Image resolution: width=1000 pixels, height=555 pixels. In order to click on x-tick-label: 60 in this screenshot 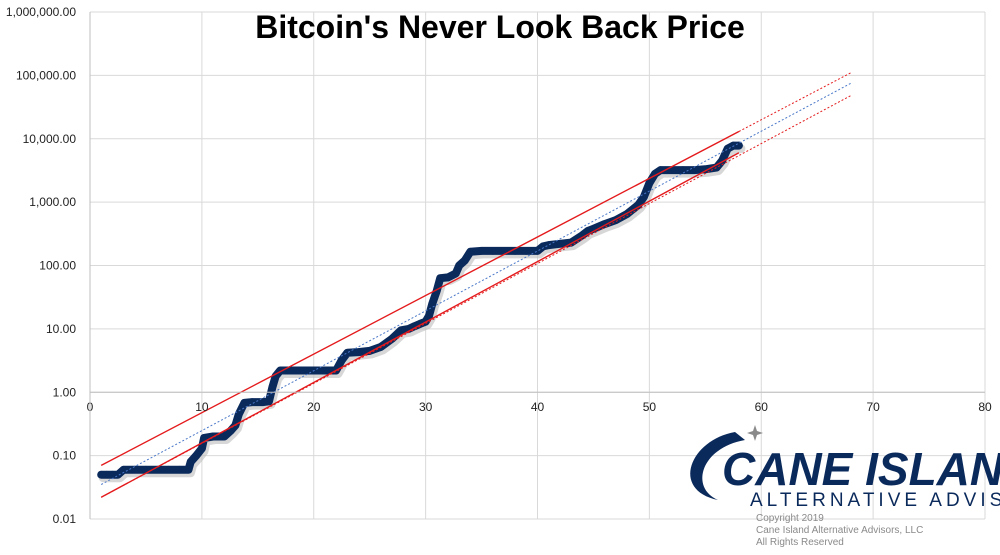, I will do `click(762, 407)`.